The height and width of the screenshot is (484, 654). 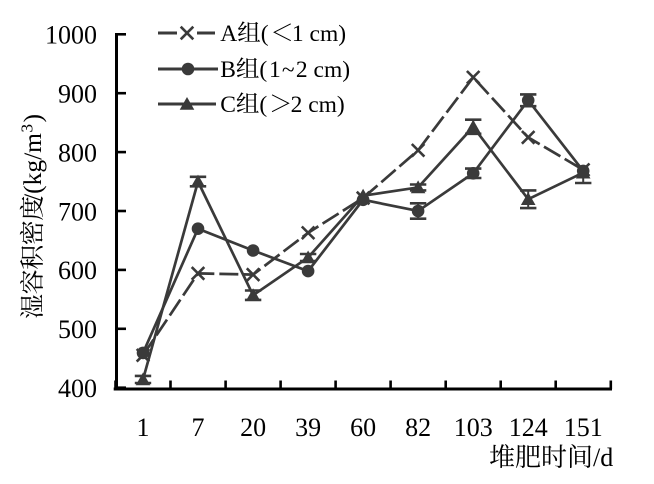 What do you see at coordinates (77, 270) in the screenshot?
I see `svg-text: 600` at bounding box center [77, 270].